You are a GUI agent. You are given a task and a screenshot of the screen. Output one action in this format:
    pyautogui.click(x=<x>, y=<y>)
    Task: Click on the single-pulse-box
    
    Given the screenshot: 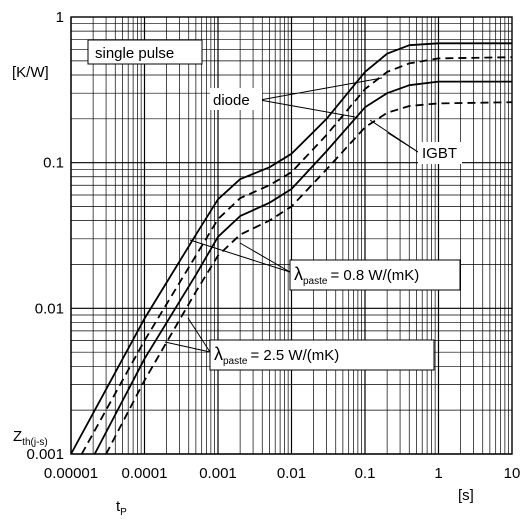 What is the action you would take?
    pyautogui.click(x=145, y=52)
    